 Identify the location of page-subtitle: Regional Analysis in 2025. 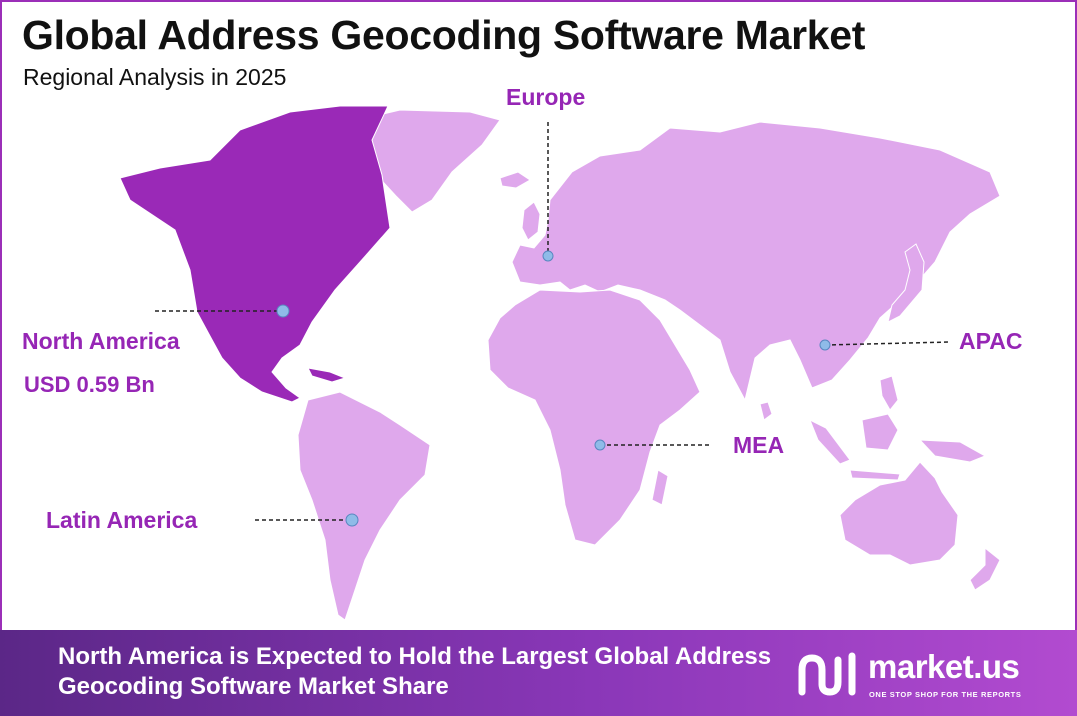
(155, 77).